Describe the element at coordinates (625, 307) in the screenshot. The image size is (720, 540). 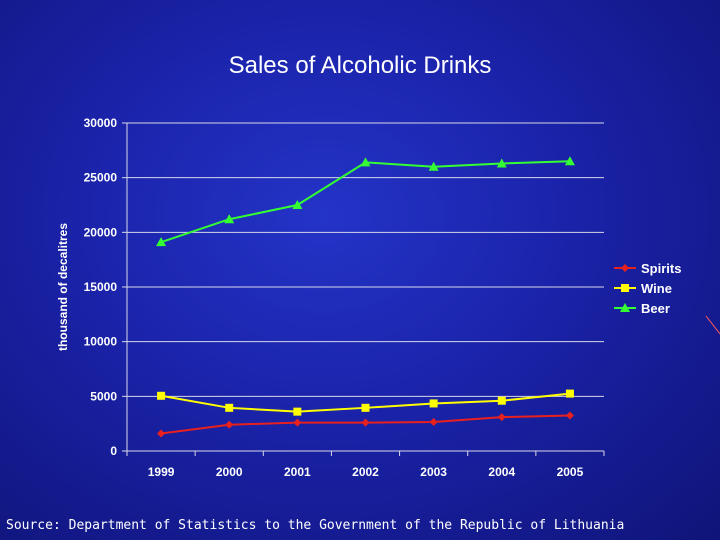
I see `legend-marker-beer` at that location.